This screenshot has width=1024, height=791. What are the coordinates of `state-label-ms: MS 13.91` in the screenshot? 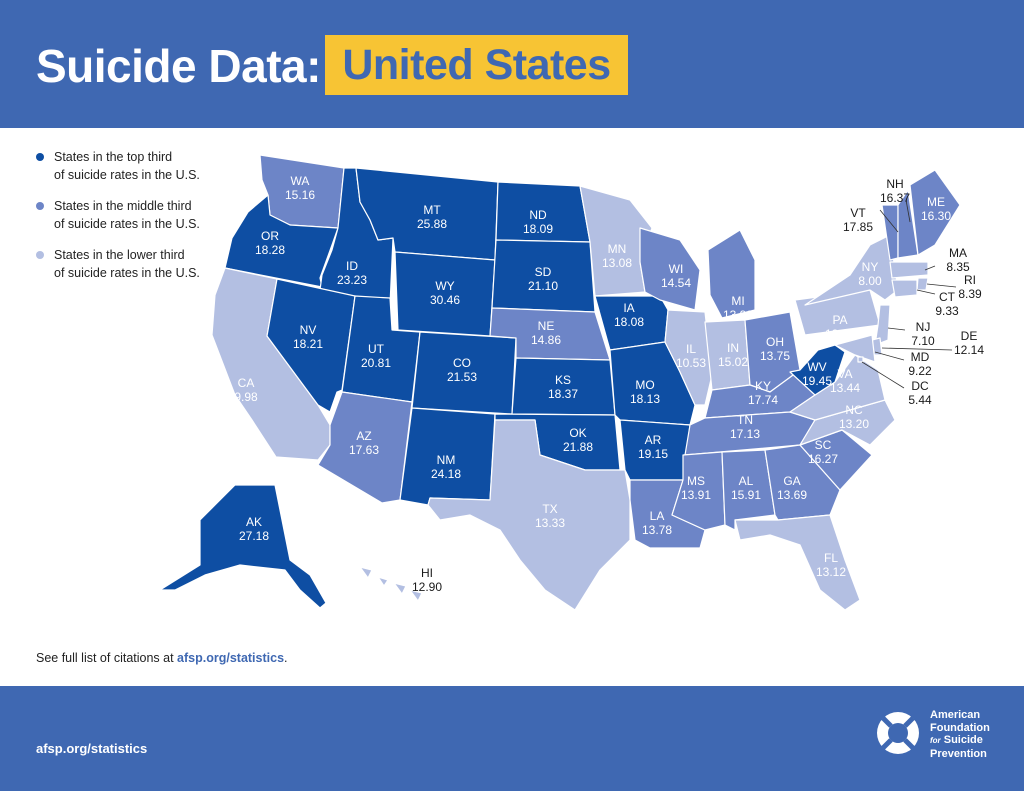 It's located at (696, 488).